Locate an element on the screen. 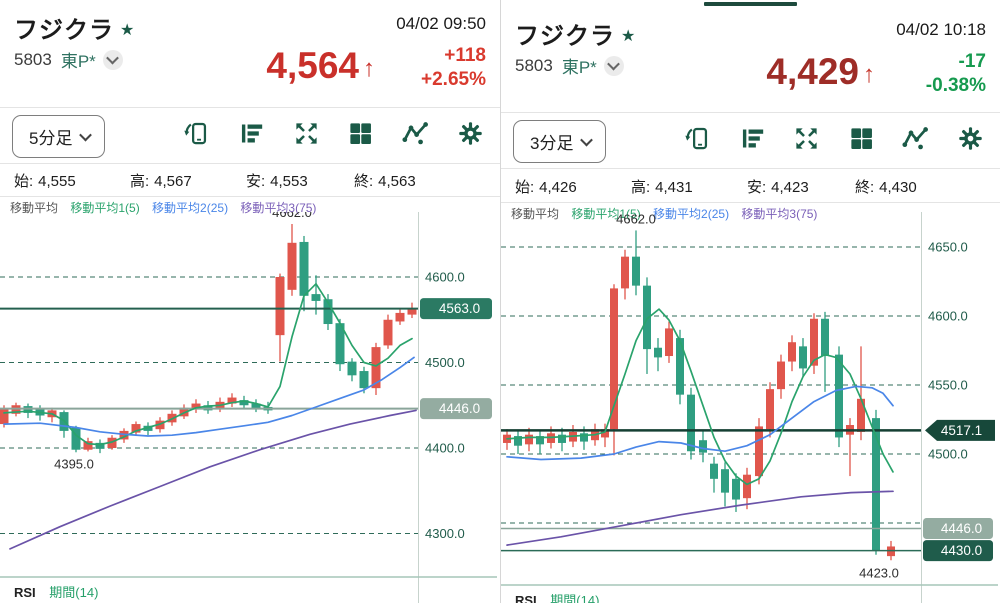  ohlc-row: 始: 4,555 高: 4,567 安: 4,553 終: 4,563 is located at coordinates (249, 181).